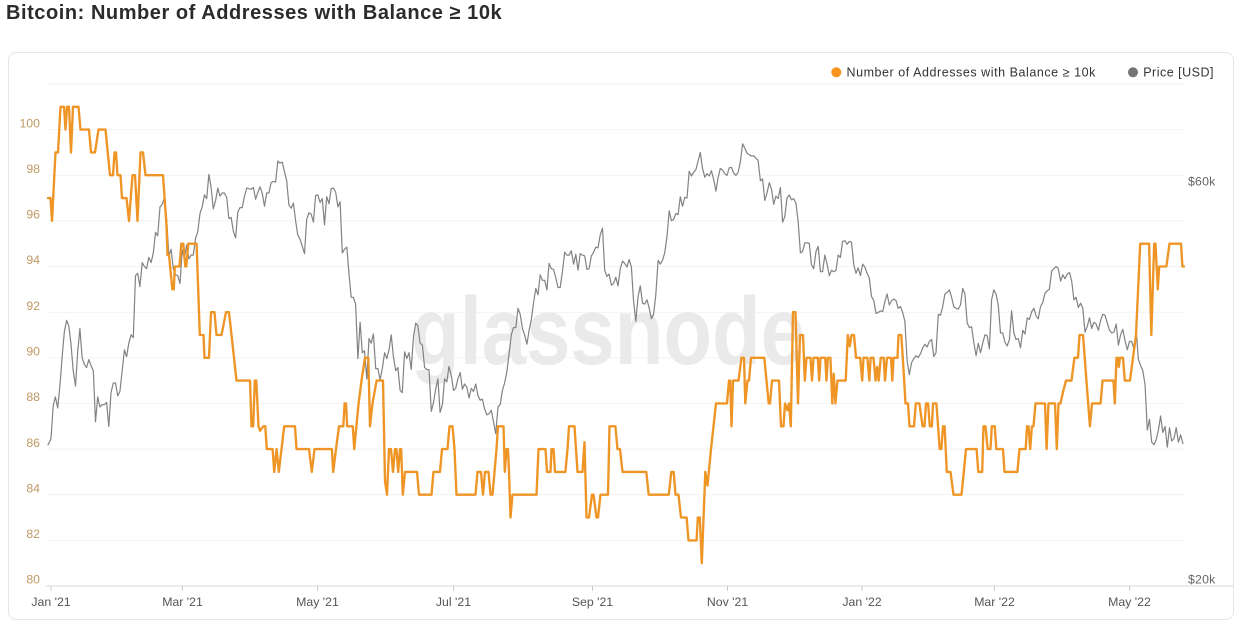 The width and height of the screenshot is (1241, 631). Describe the element at coordinates (33, 260) in the screenshot. I see `svg-text: 94` at that location.